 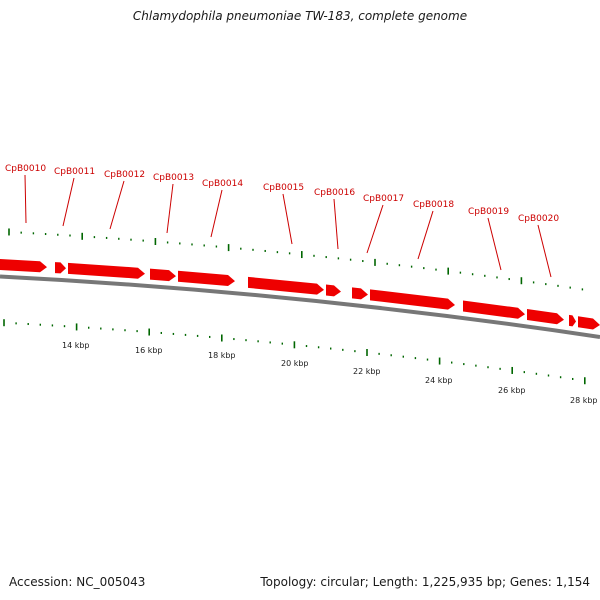 I want to click on scale-label: 26 kbp, so click(x=512, y=390).